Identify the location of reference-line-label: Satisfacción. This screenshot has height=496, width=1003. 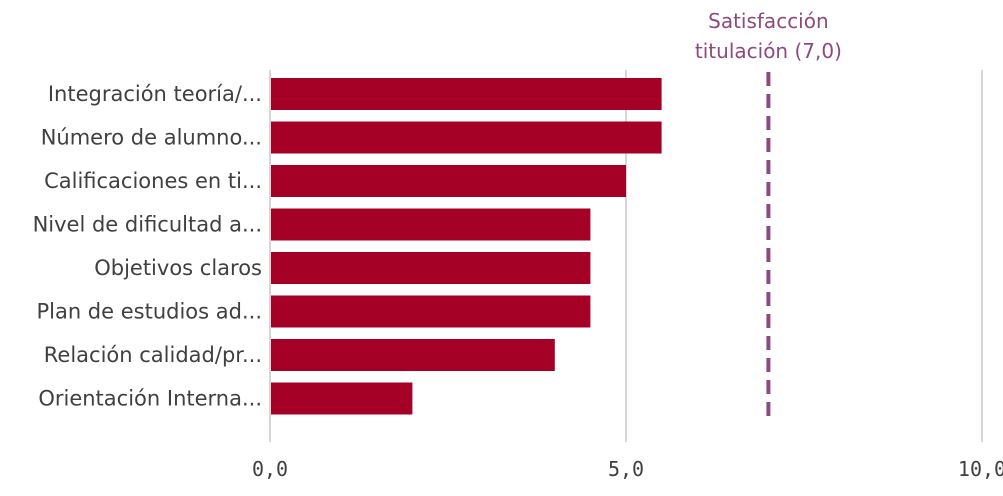
(768, 21).